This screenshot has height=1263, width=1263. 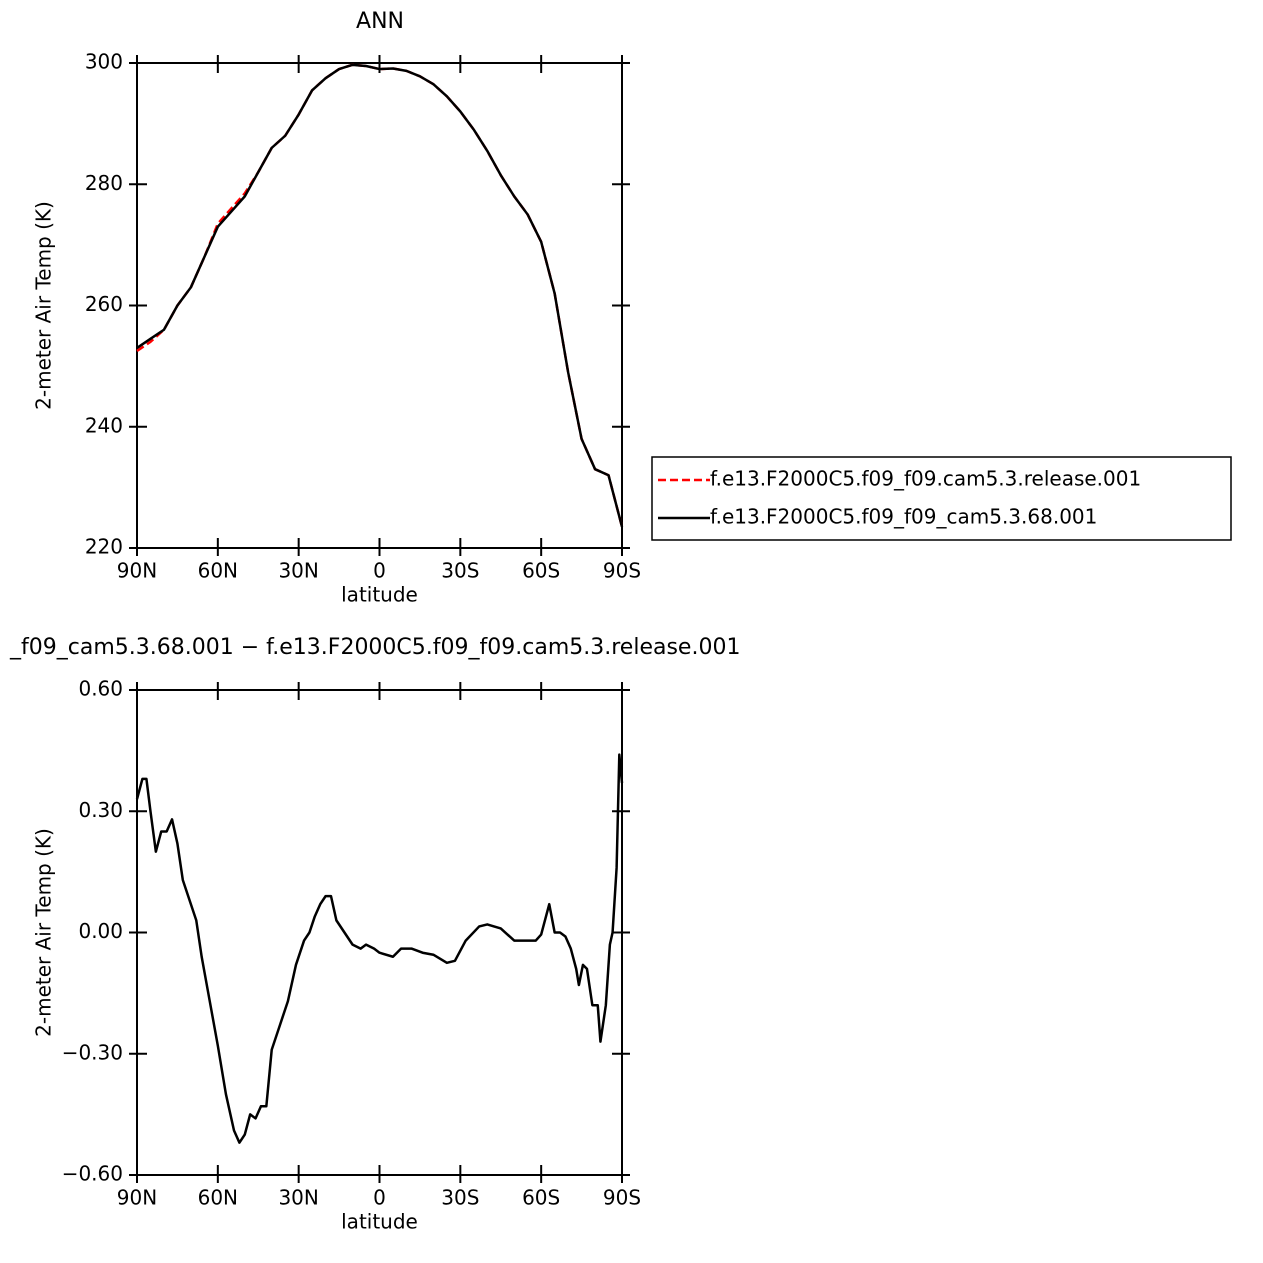 What do you see at coordinates (104, 304) in the screenshot?
I see `y-tick-label: 260` at bounding box center [104, 304].